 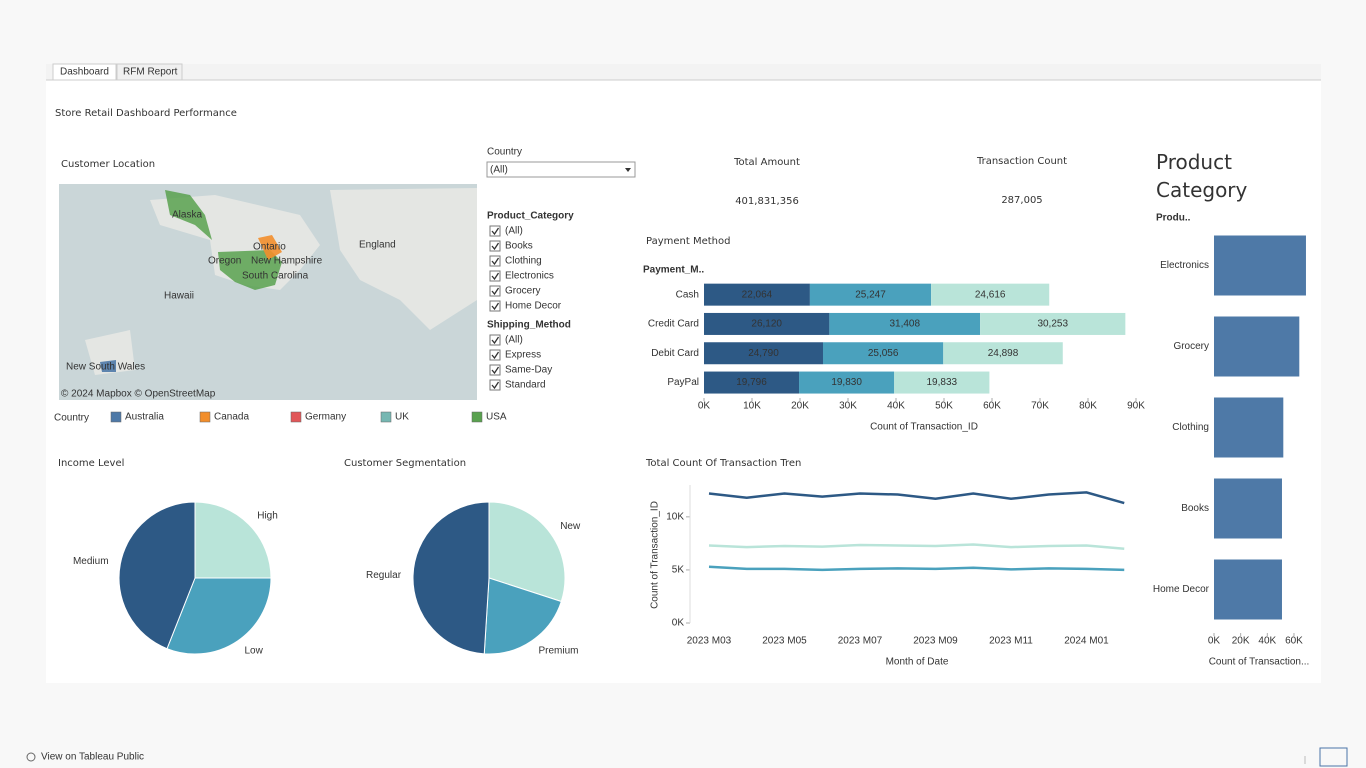 What do you see at coordinates (514, 340) in the screenshot?
I see `checkbox-label: (All)` at bounding box center [514, 340].